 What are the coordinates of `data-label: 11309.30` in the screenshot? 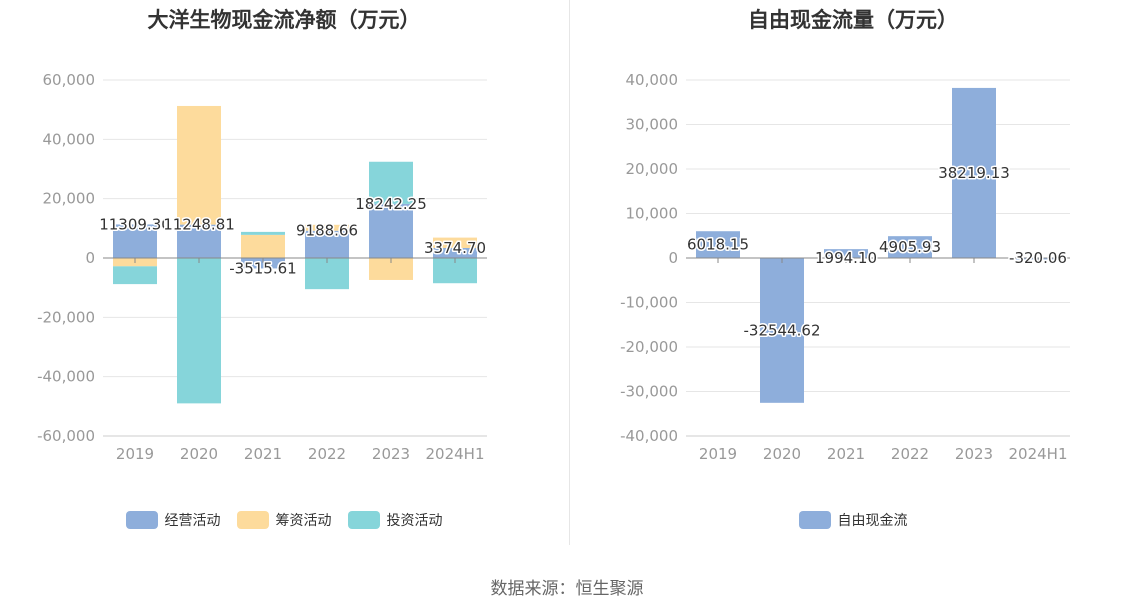 It's located at (135, 224).